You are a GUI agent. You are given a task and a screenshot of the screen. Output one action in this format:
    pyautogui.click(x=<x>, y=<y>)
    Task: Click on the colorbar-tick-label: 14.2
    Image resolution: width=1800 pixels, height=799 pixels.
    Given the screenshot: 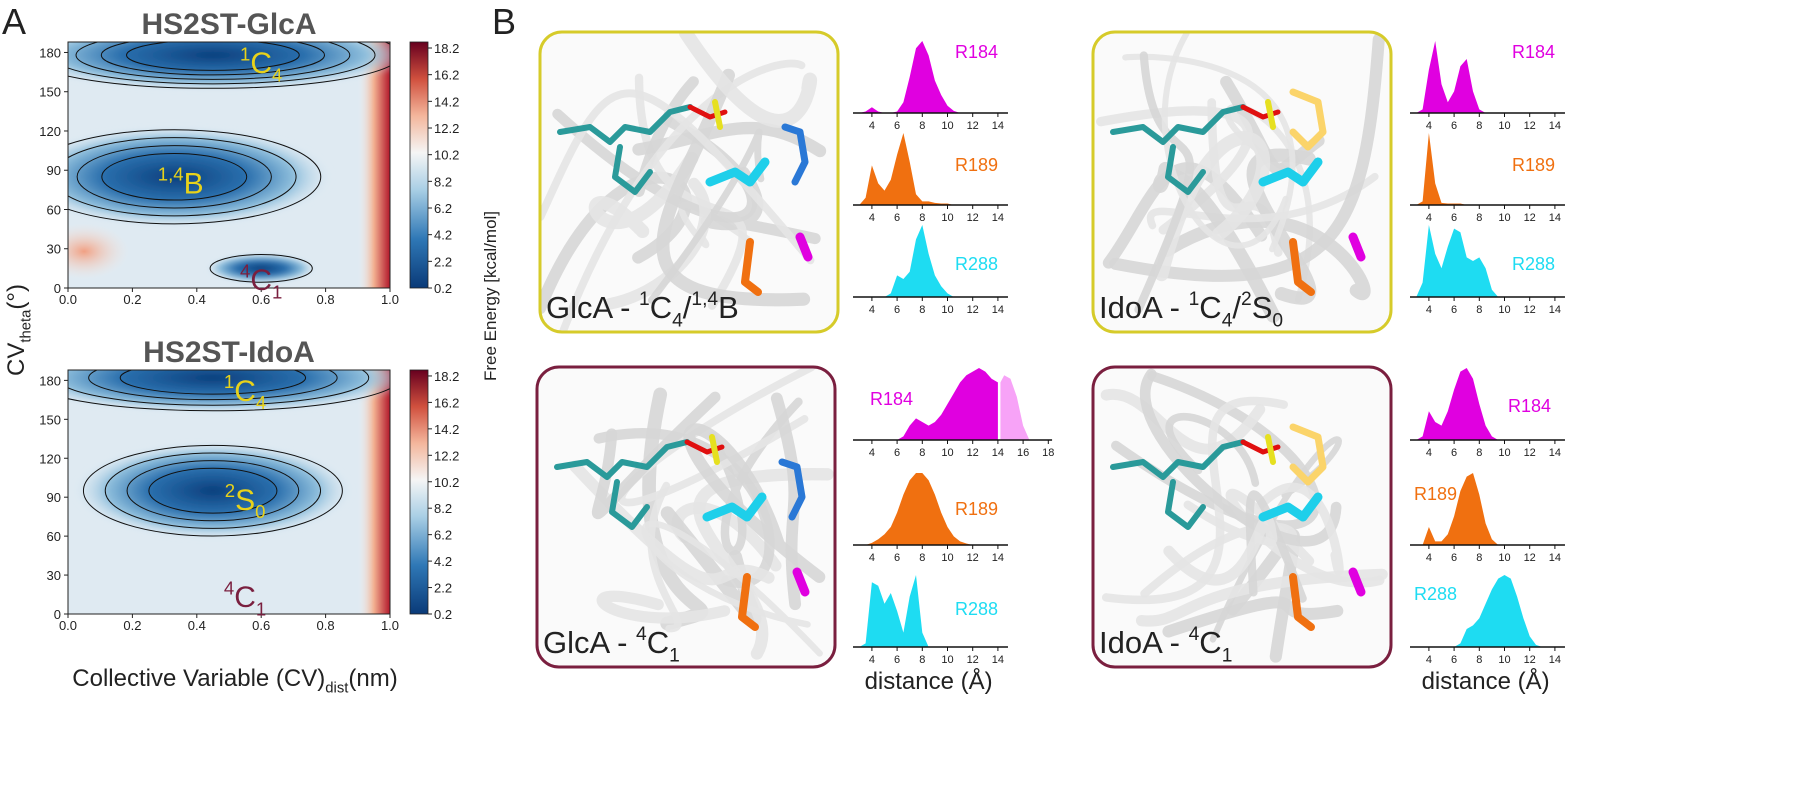 What is the action you would take?
    pyautogui.click(x=446, y=429)
    